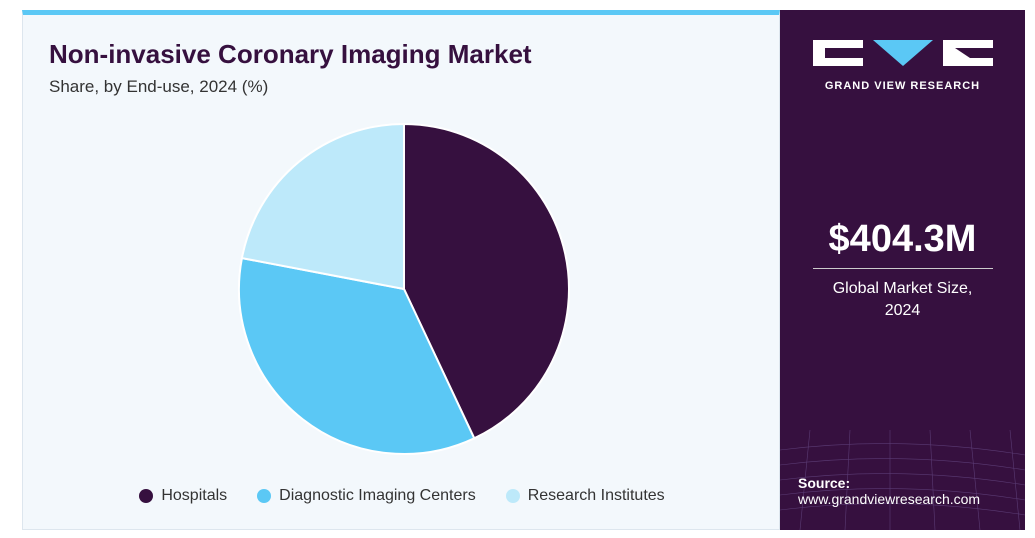 This screenshot has height=538, width=1035. Describe the element at coordinates (824, 483) in the screenshot. I see `source-label: Source:` at that location.